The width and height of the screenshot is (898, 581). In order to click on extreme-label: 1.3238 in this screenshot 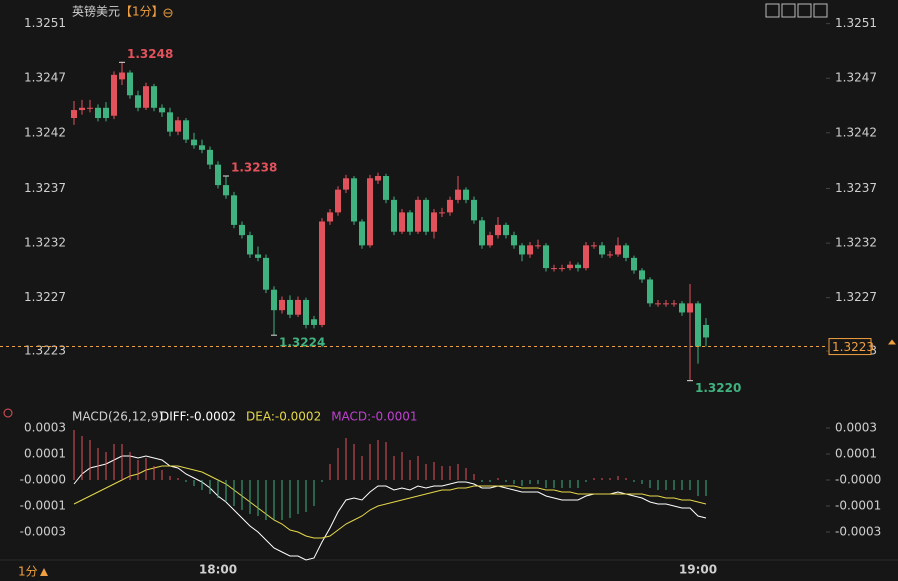, I will do `click(254, 168)`.